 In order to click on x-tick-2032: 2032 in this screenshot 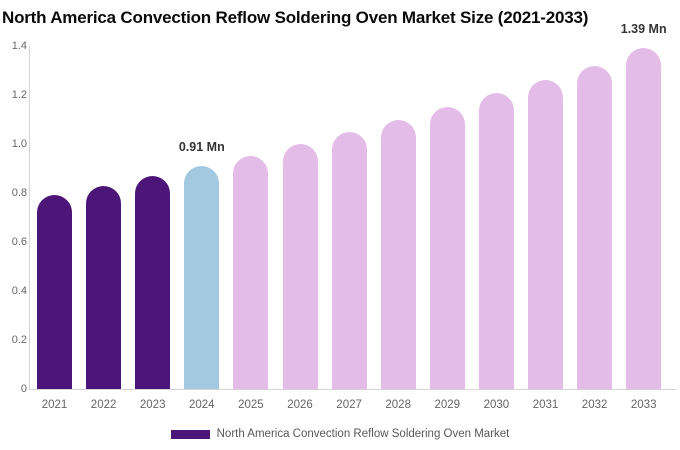, I will do `click(594, 405)`.